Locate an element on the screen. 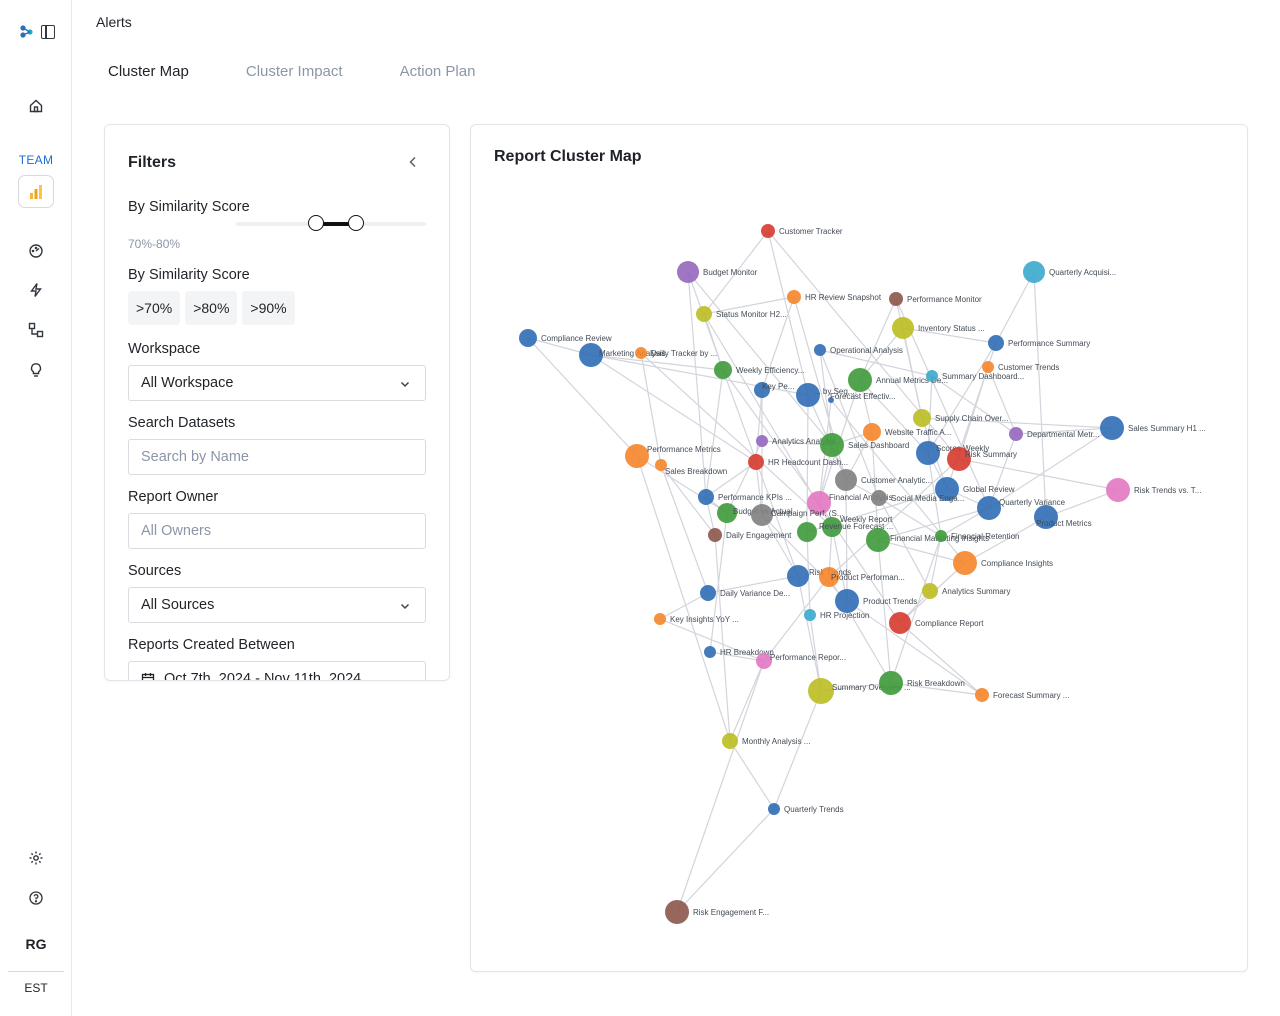 The height and width of the screenshot is (1016, 1280). slider-max-handle is located at coordinates (356, 223).